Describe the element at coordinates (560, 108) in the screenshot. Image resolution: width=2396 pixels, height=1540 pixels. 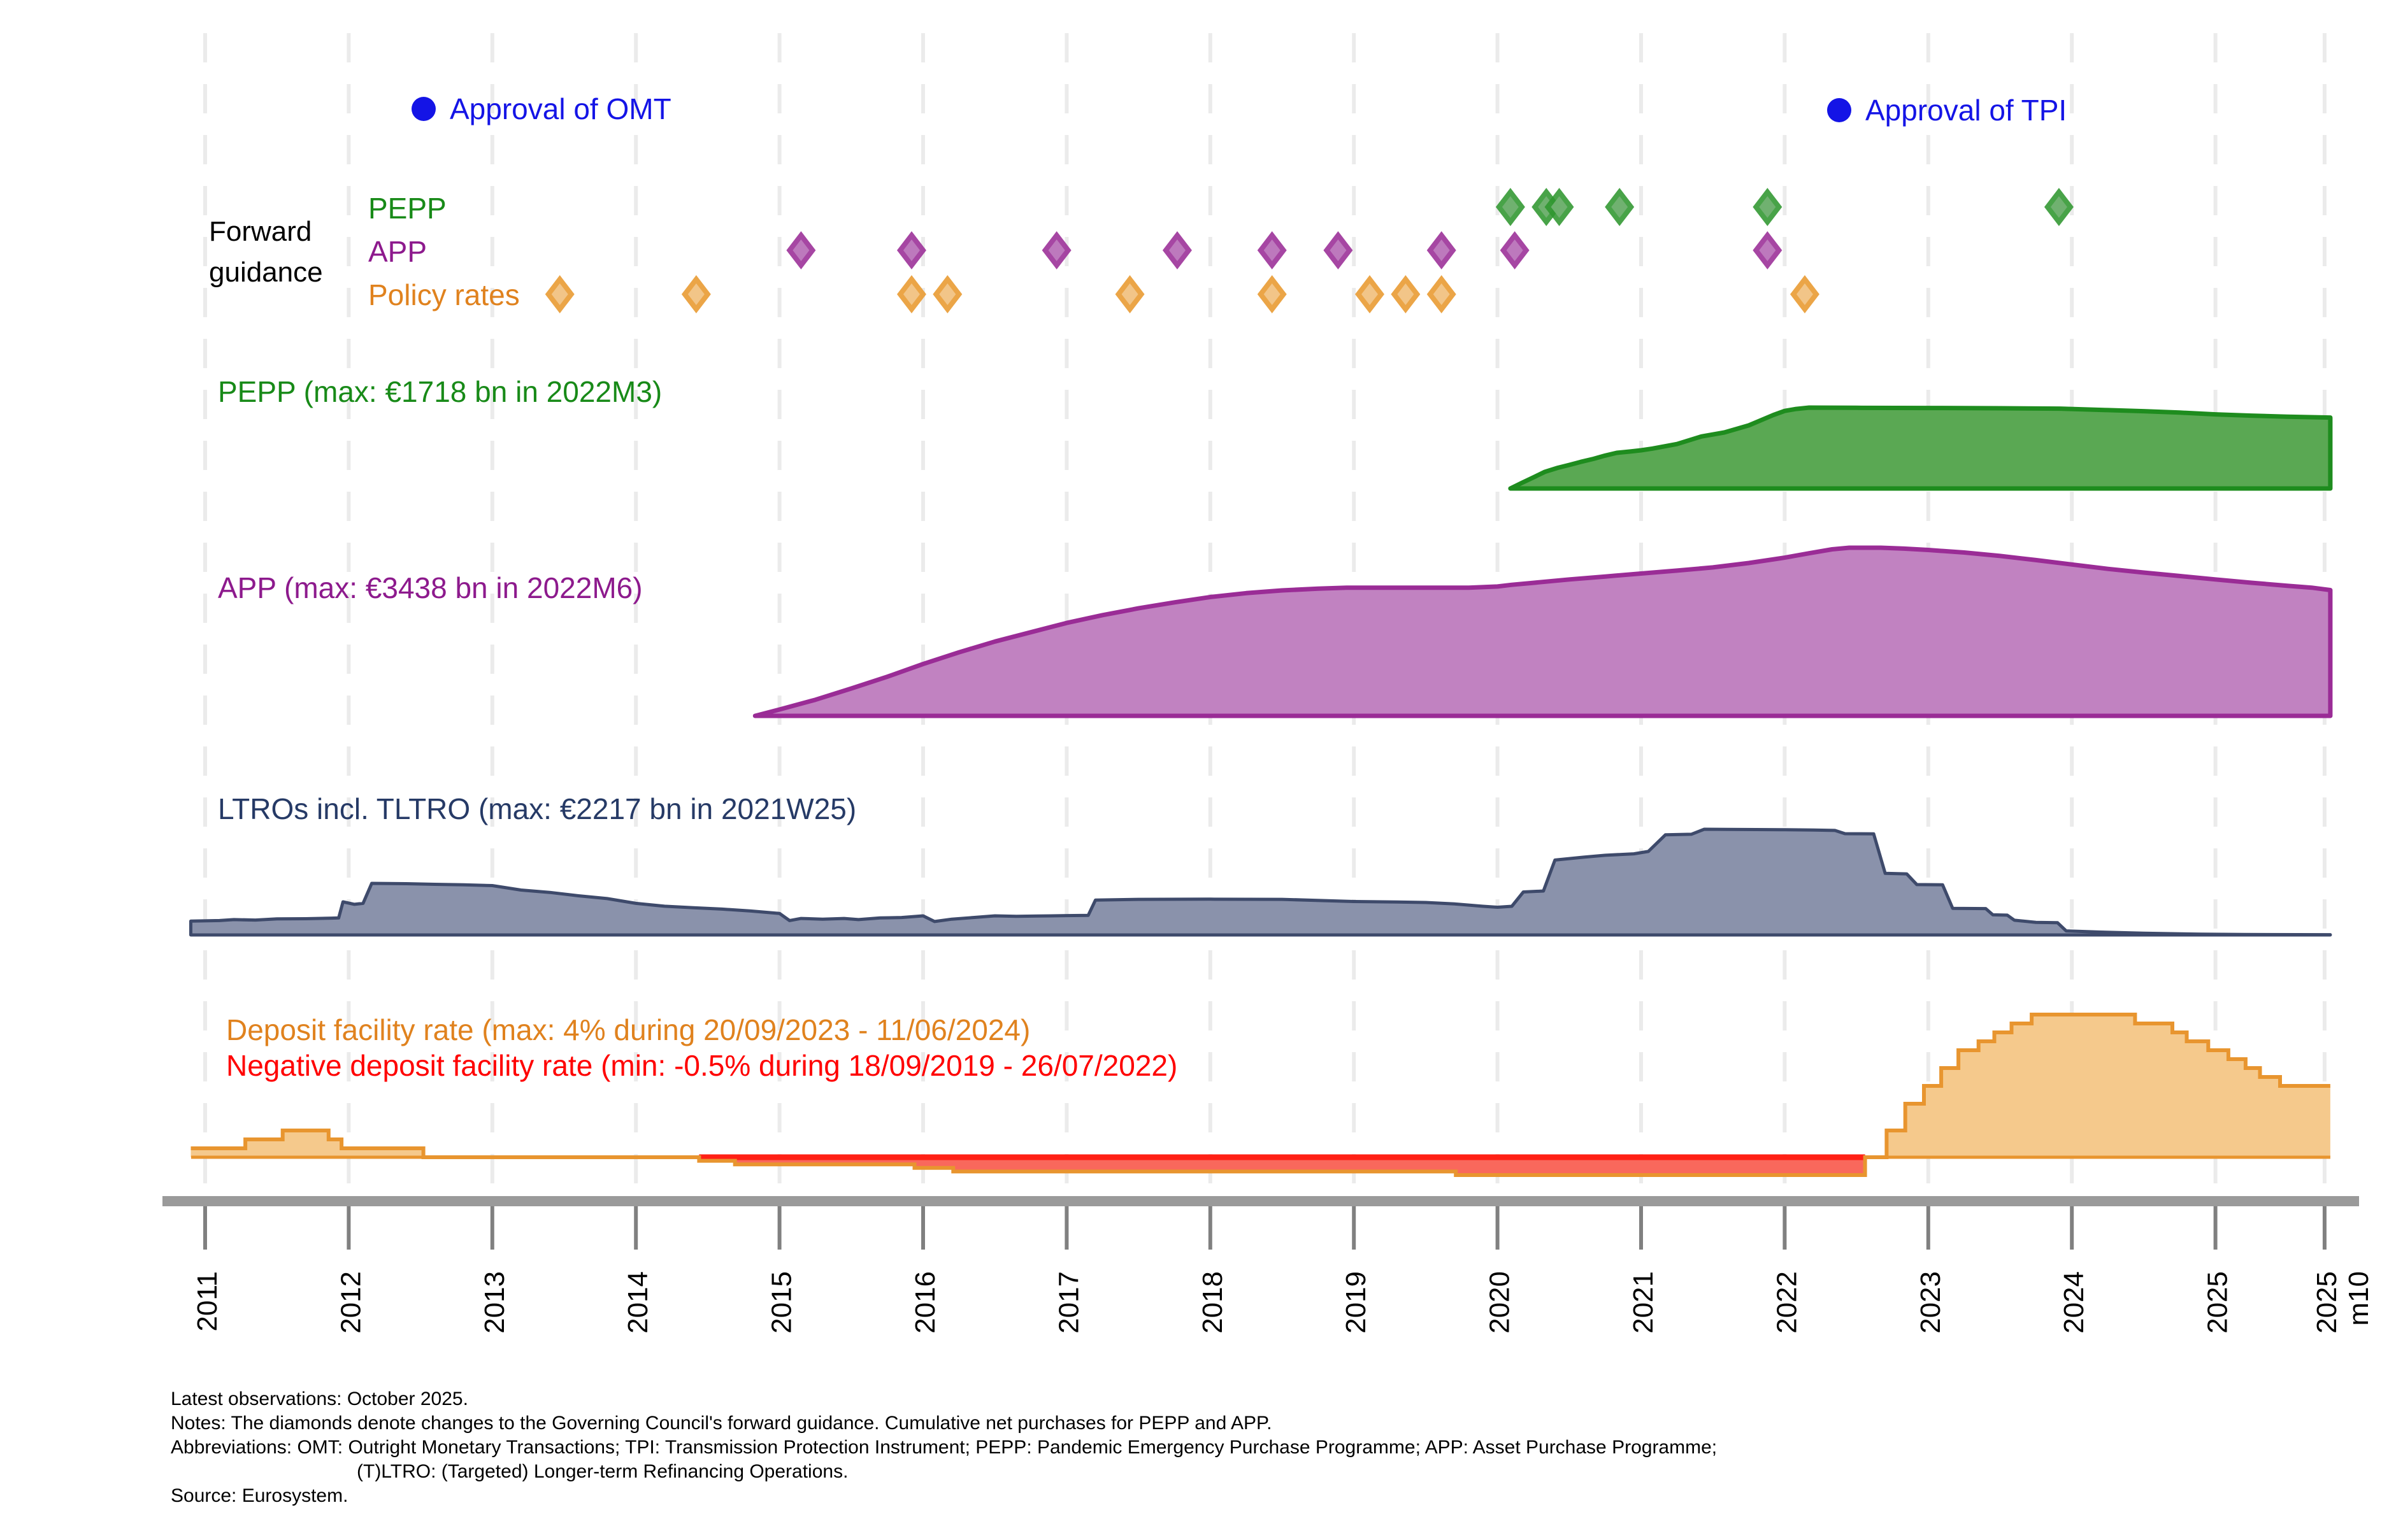
I see `legend-omt-label: Approval of OMT` at that location.